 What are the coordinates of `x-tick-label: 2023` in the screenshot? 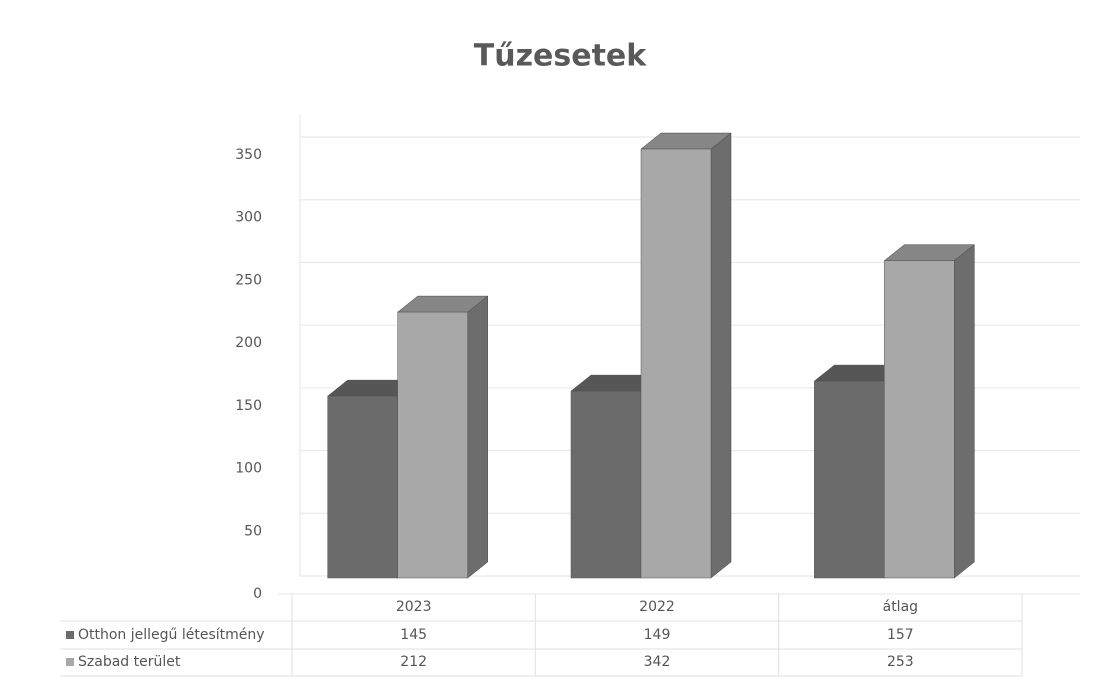 It's located at (414, 607).